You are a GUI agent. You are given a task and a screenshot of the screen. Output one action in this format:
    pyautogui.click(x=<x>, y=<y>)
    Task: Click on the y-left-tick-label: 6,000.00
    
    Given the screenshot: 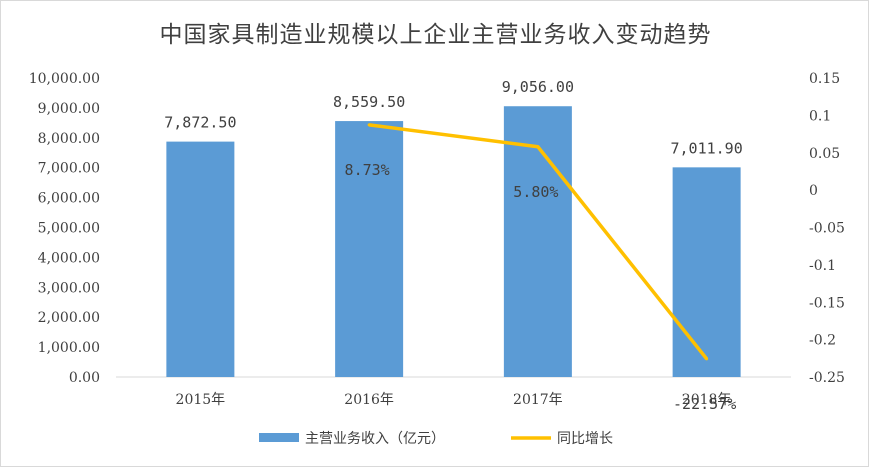 What is the action you would take?
    pyautogui.click(x=69, y=199)
    